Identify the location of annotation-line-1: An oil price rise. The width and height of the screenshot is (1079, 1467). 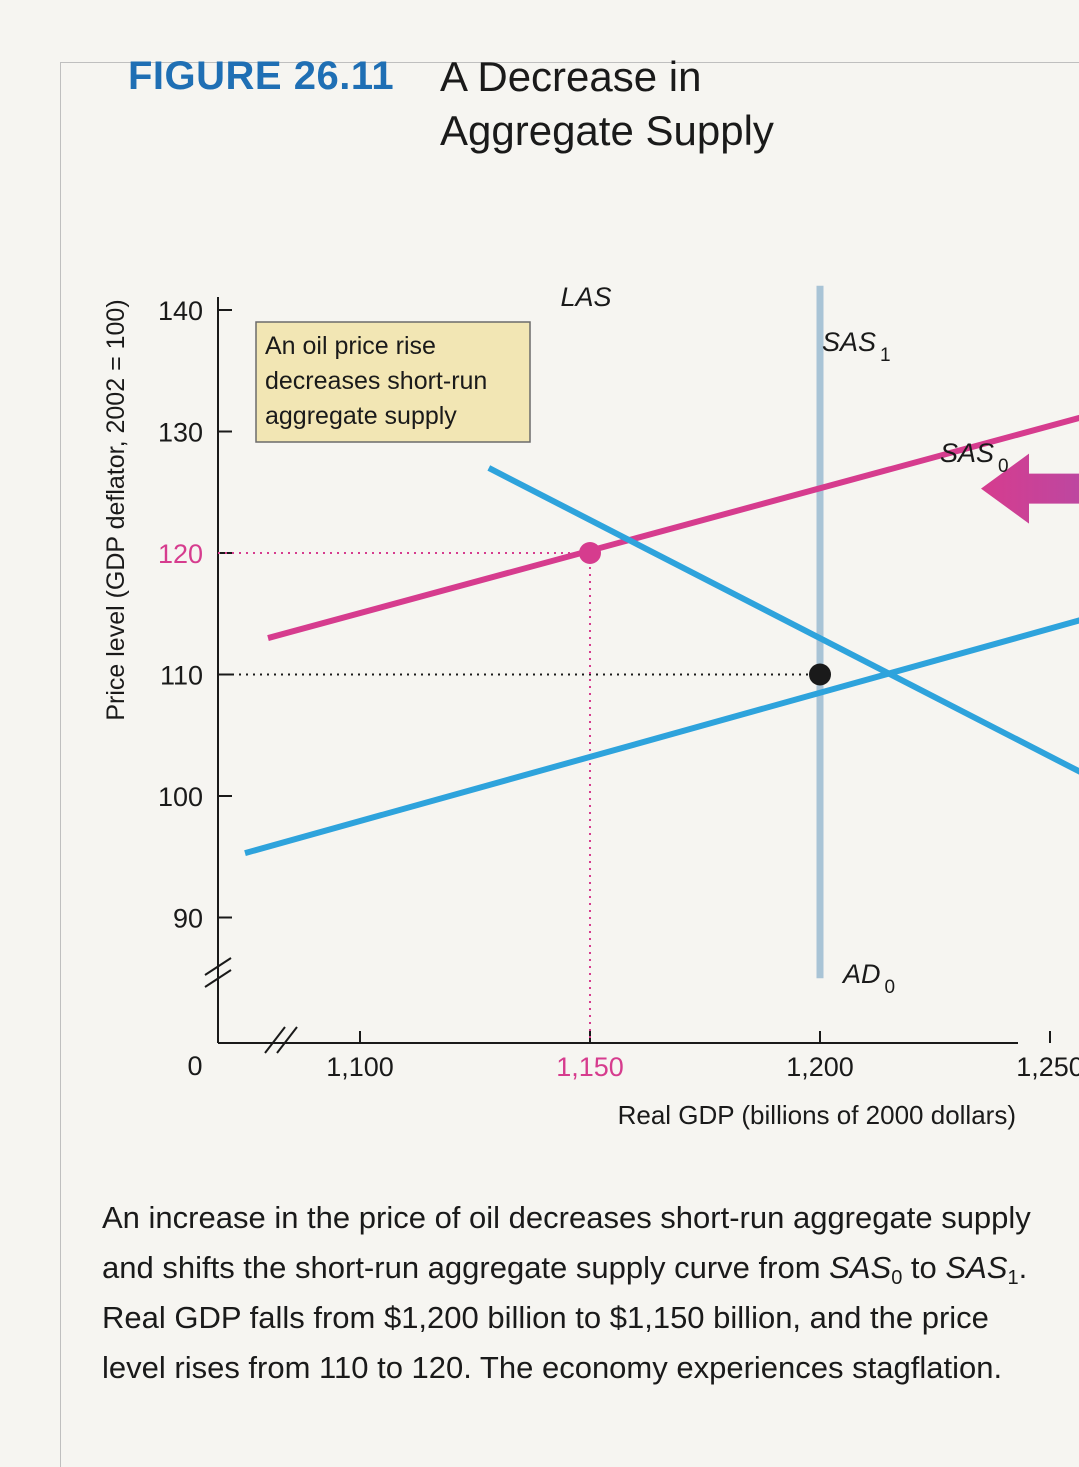
(350, 346).